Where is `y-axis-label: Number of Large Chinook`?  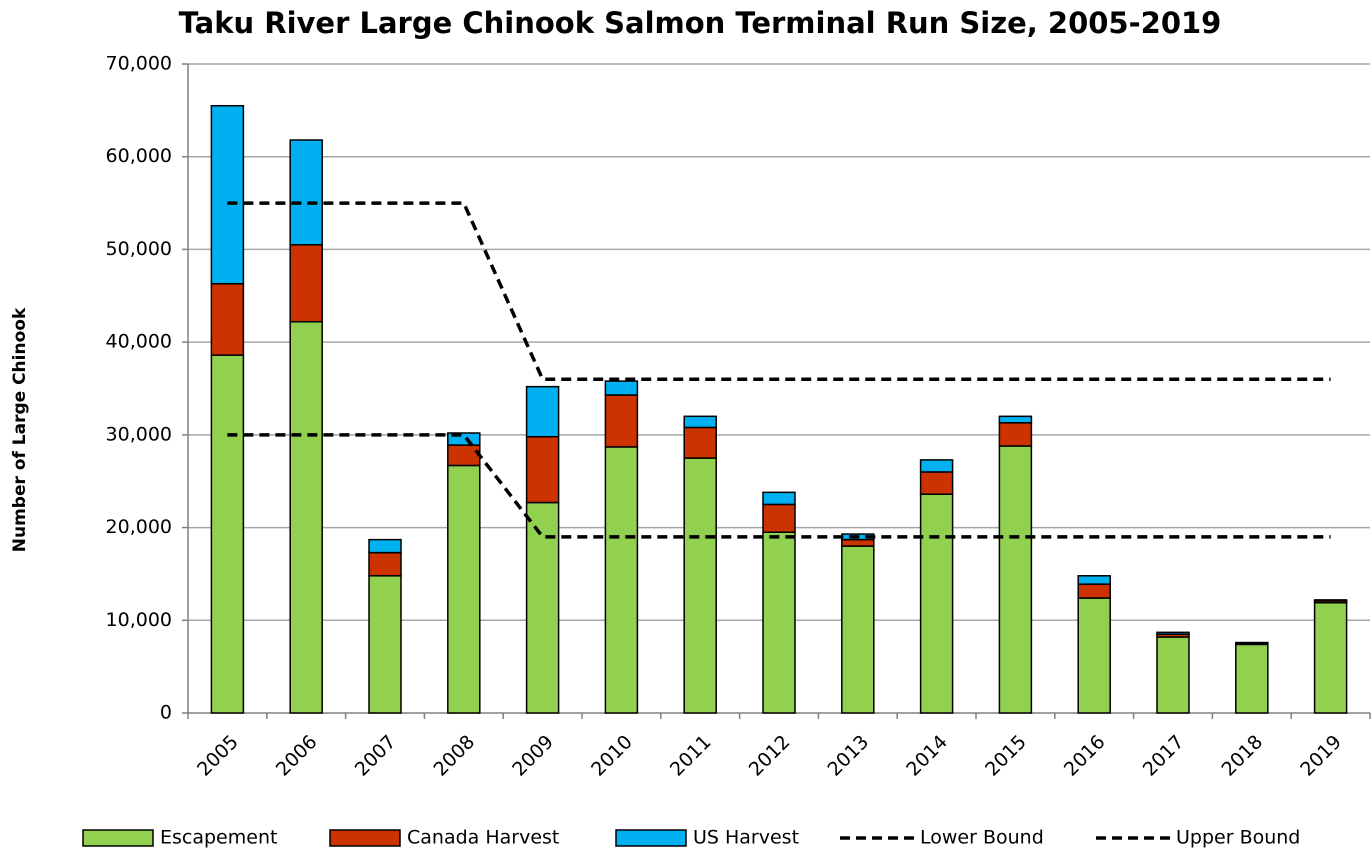 y-axis-label: Number of Large Chinook is located at coordinates (20, 429).